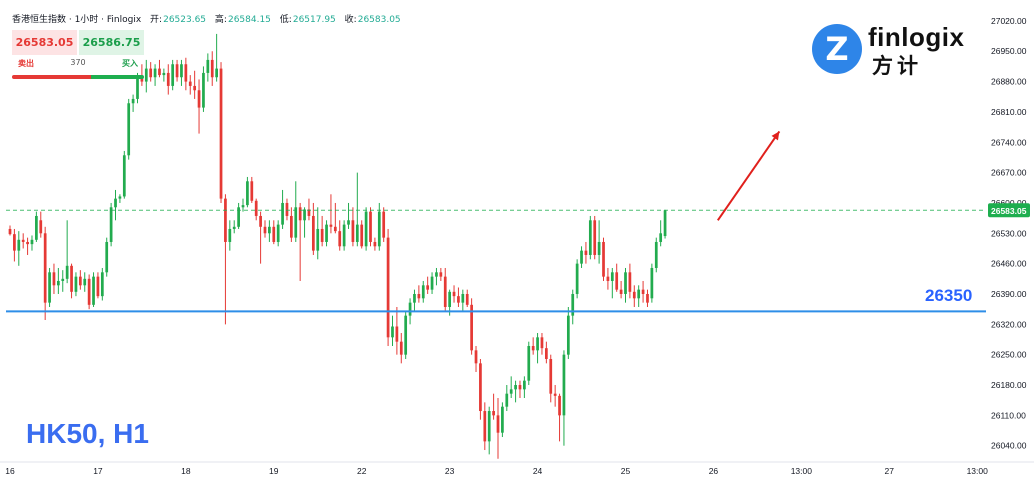 The width and height of the screenshot is (1034, 497). What do you see at coordinates (26, 63) in the screenshot?
I see `sell-label: 卖出` at bounding box center [26, 63].